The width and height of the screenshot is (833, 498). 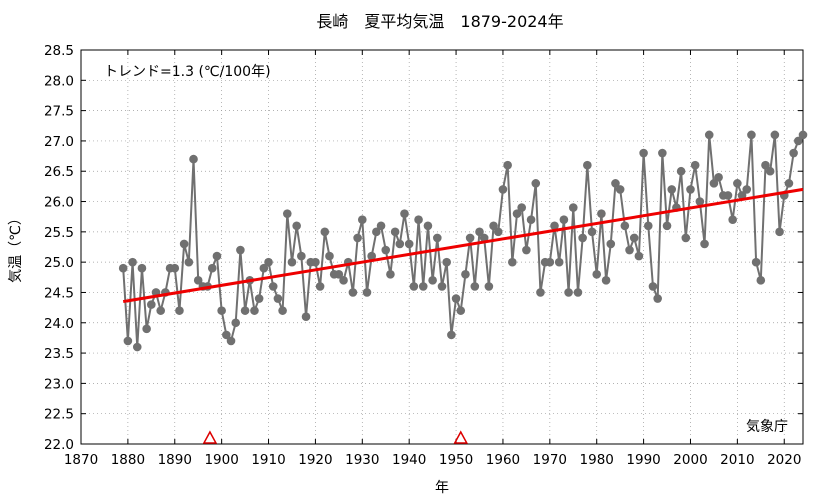 I want to click on x-tick-label: 1890, so click(x=175, y=460).